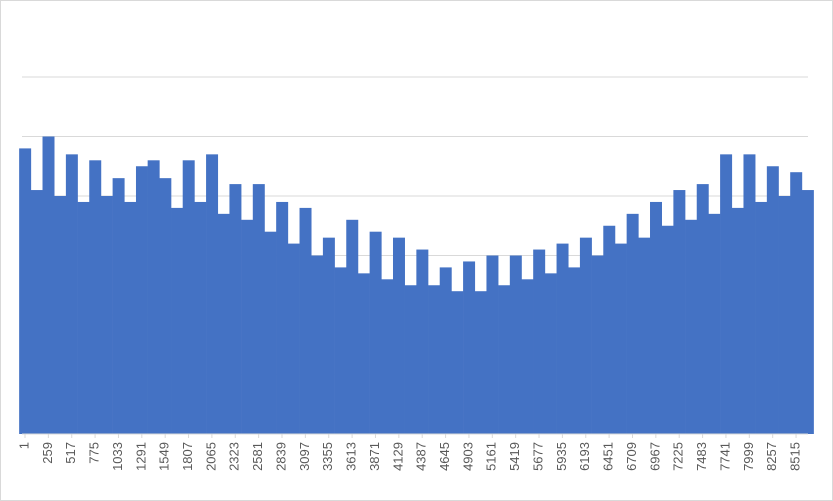 The image size is (833, 501). What do you see at coordinates (210, 456) in the screenshot?
I see `x-tick-label: 2065` at bounding box center [210, 456].